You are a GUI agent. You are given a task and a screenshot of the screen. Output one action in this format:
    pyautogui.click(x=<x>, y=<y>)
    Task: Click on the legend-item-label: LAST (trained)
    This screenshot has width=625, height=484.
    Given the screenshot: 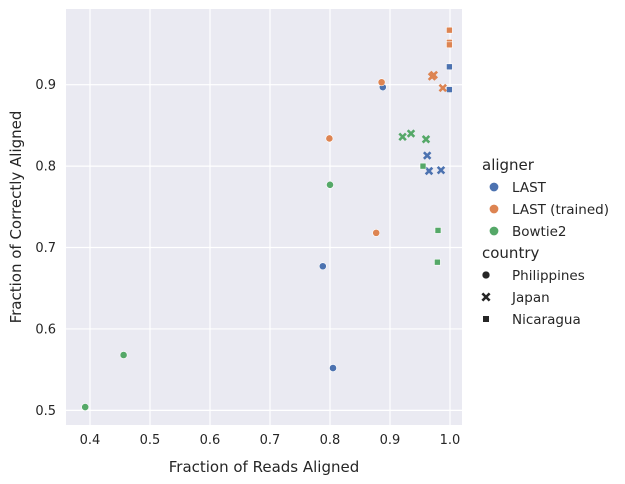 What is the action you would take?
    pyautogui.click(x=560, y=210)
    